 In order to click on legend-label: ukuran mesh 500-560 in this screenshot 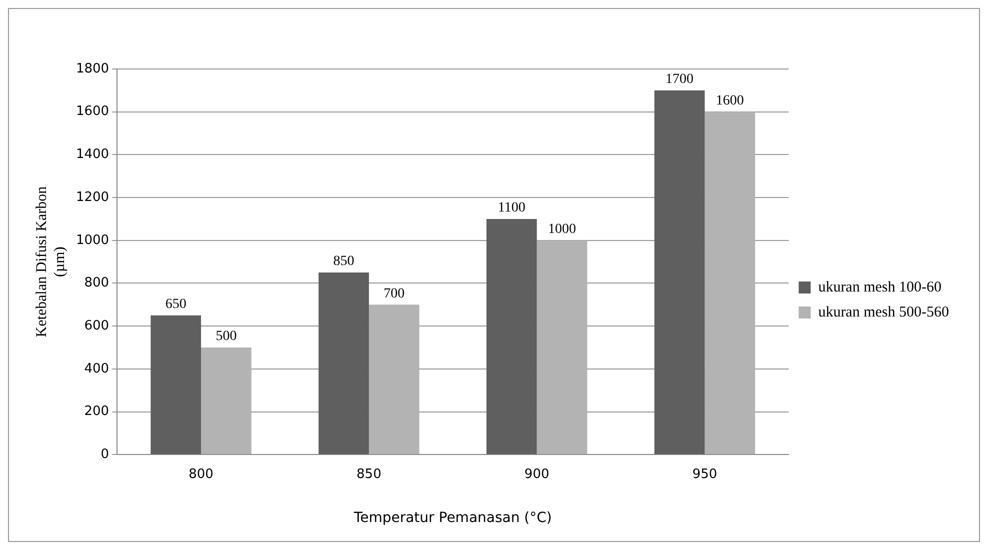, I will do `click(883, 312)`.